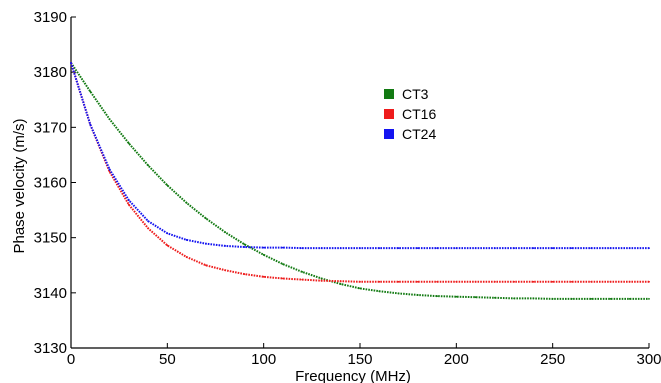 The height and width of the screenshot is (383, 661). What do you see at coordinates (50, 238) in the screenshot?
I see `y-tick-label: 3150` at bounding box center [50, 238].